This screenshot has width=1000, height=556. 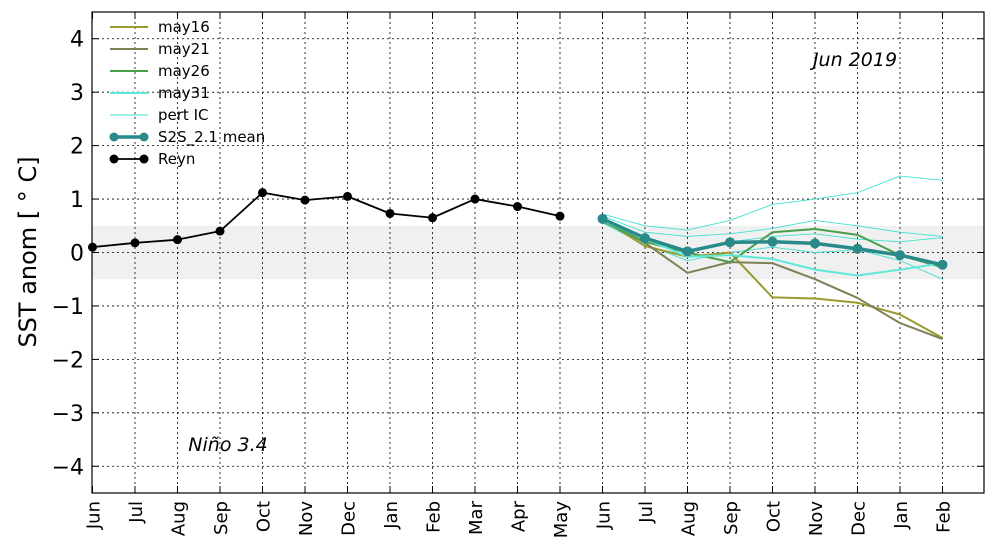 What do you see at coordinates (561, 520) in the screenshot?
I see `x-tick-label: May` at bounding box center [561, 520].